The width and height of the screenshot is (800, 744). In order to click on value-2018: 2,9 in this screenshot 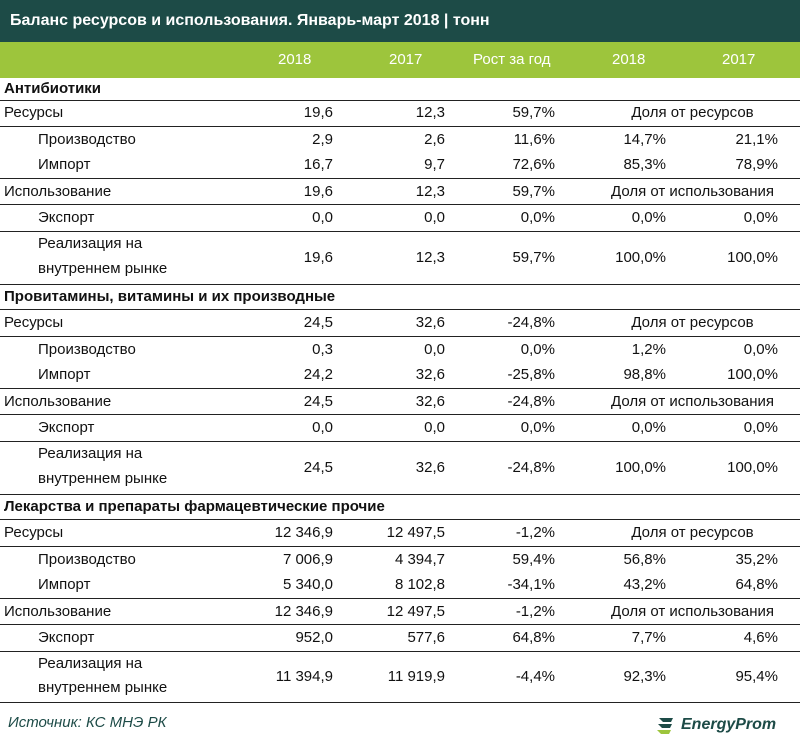, I will do `click(322, 139)`.